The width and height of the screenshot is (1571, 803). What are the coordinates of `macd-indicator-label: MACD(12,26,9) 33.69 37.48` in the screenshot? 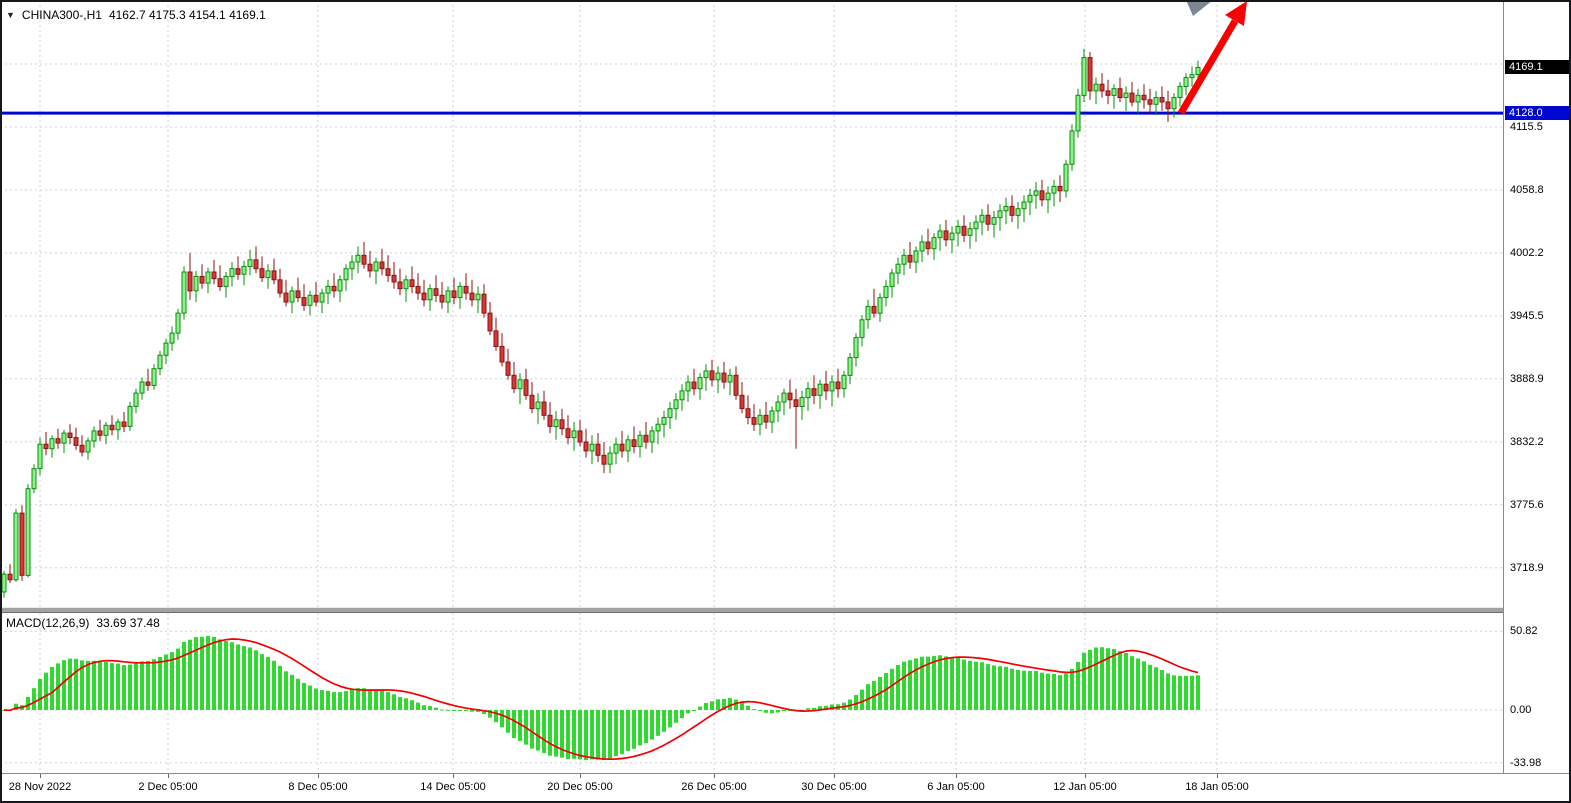 It's located at (83, 623).